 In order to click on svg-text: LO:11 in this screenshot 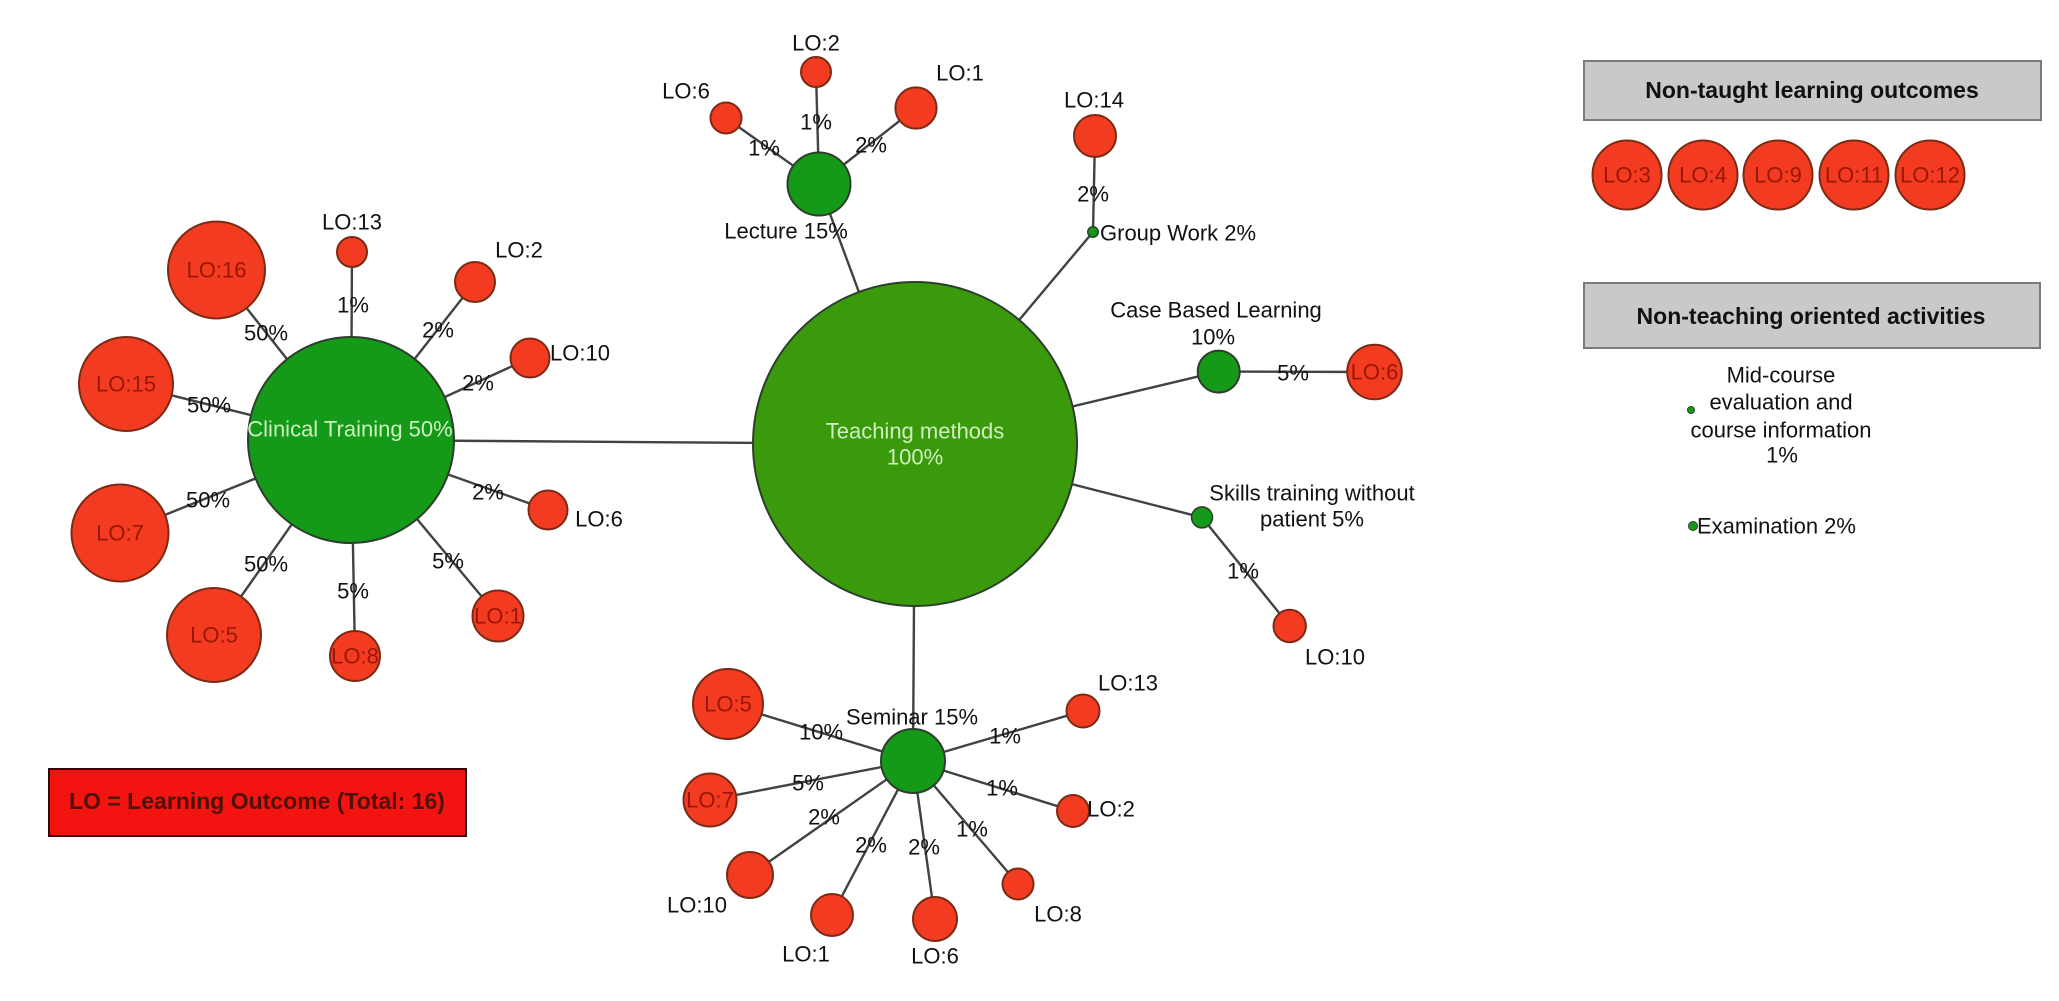, I will do `click(1854, 175)`.